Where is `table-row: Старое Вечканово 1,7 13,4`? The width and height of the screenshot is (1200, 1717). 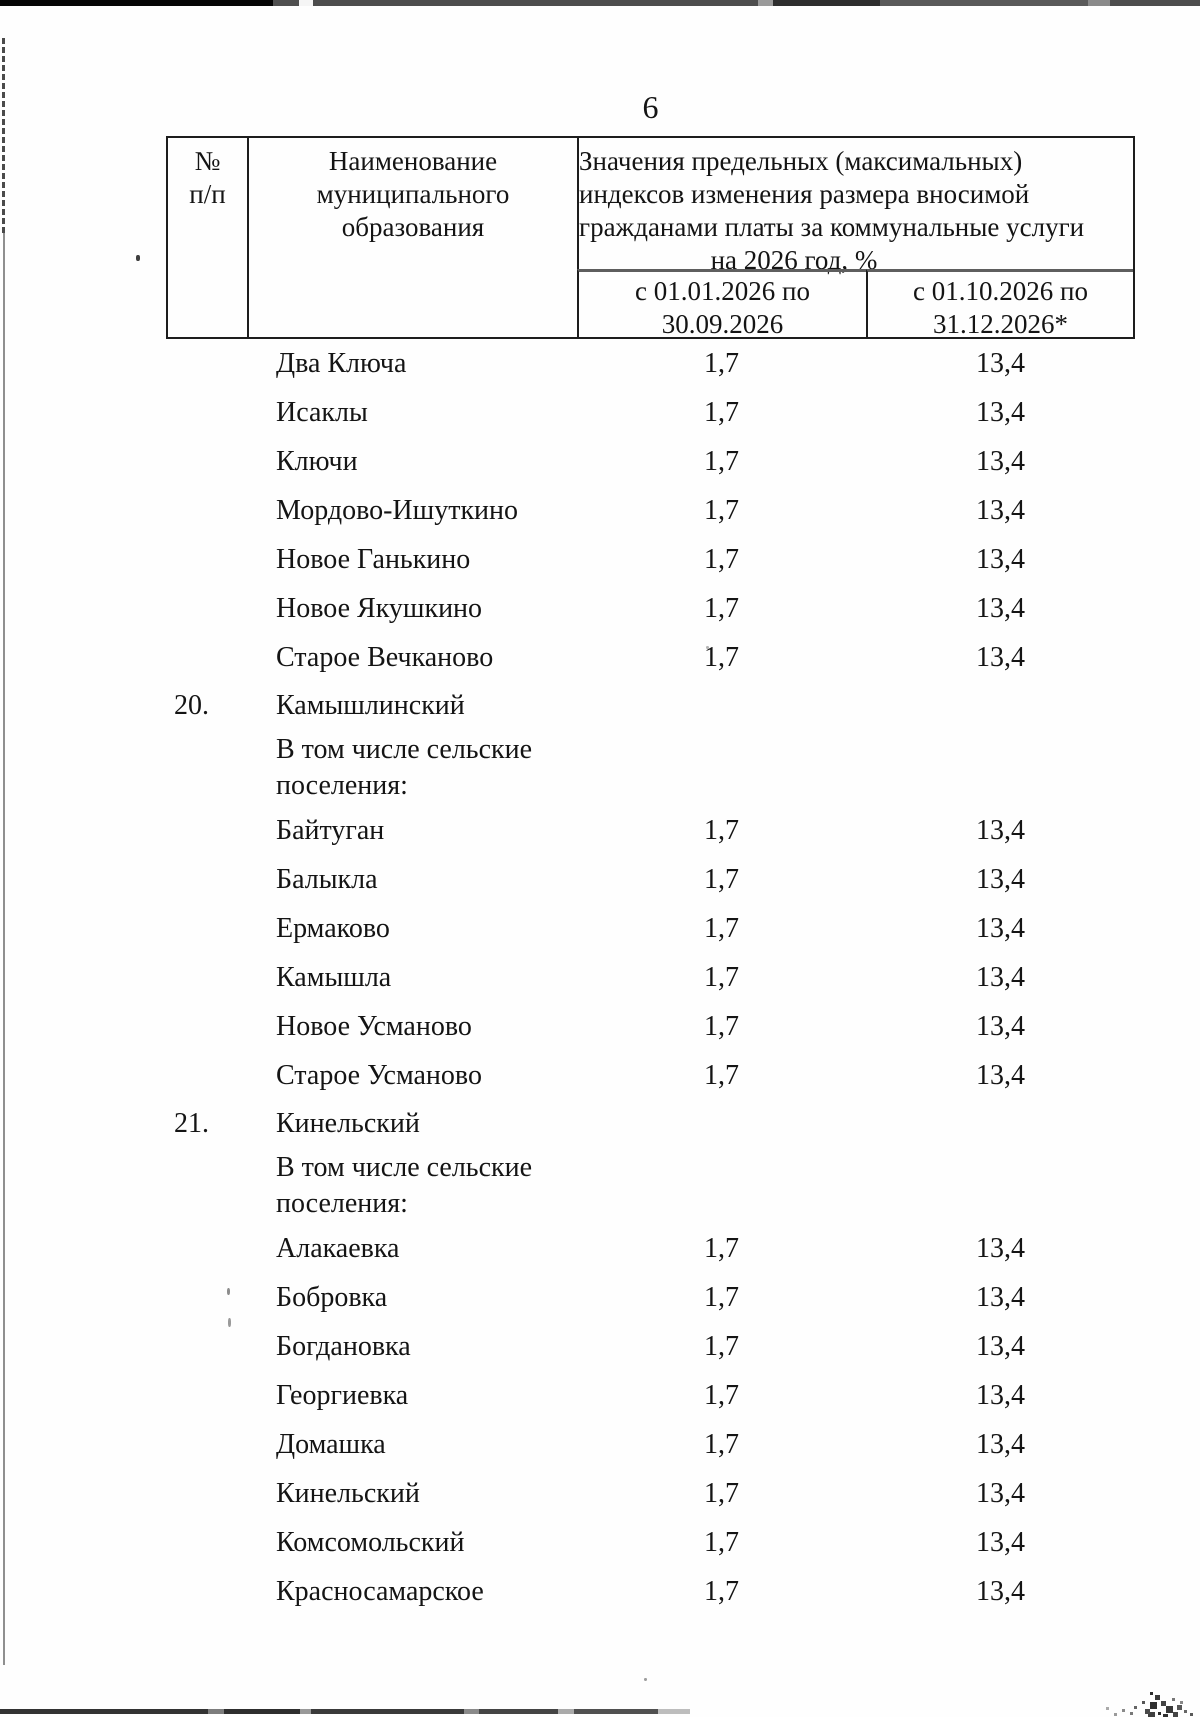 table-row: Старое Вечканово 1,7 13,4 is located at coordinates (650, 657).